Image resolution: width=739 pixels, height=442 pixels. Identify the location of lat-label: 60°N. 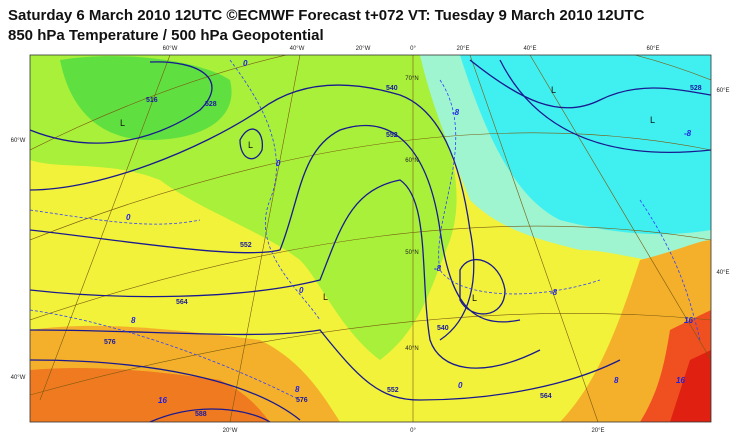
(411, 161).